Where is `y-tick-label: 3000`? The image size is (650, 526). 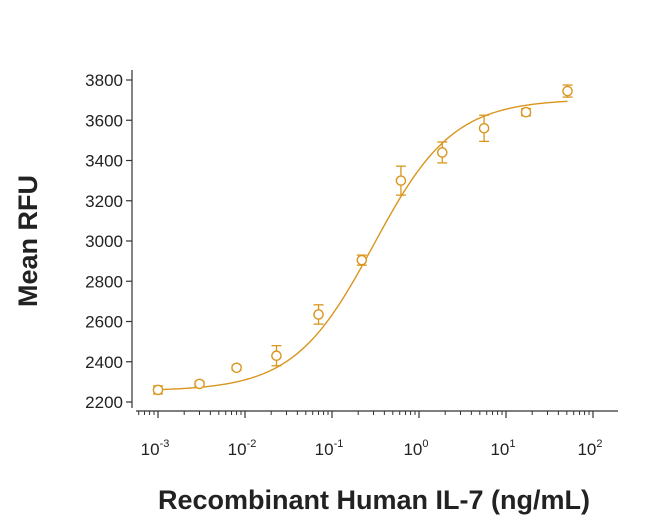
y-tick-label: 3000 is located at coordinates (104, 241).